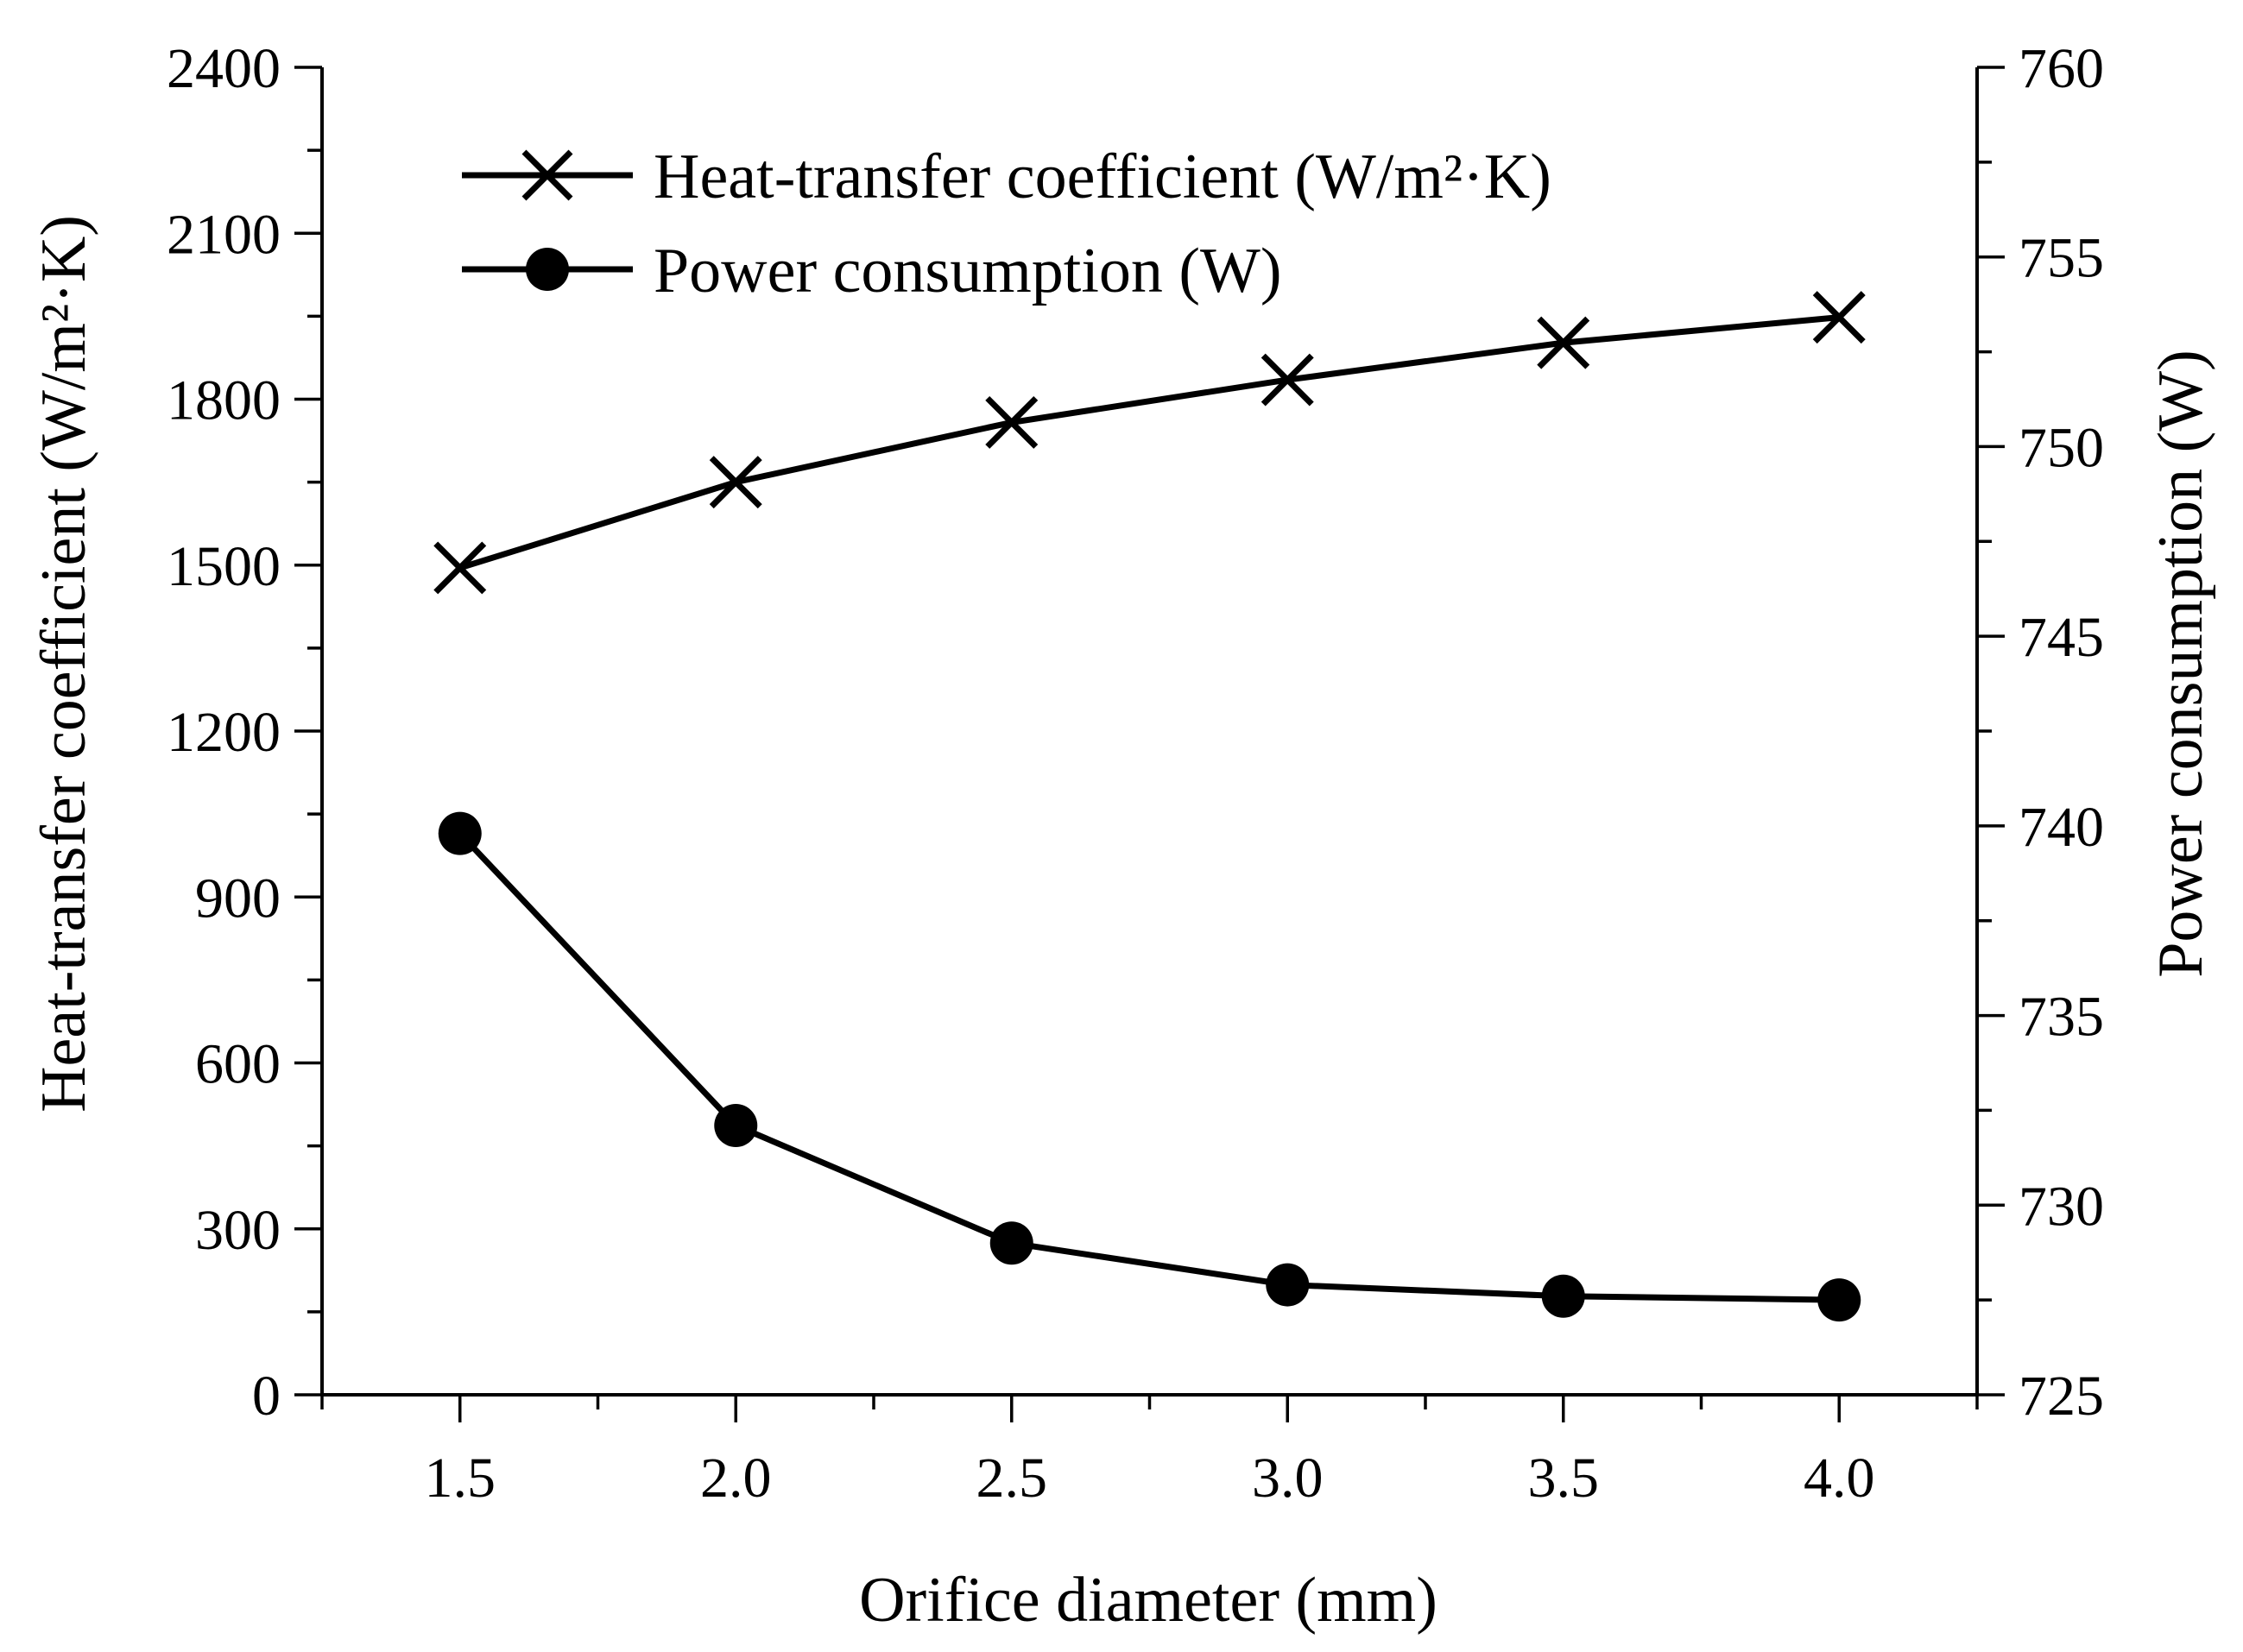  What do you see at coordinates (2040, 732) in the screenshot?
I see `right-y-axis-ticks: 725 730 735 740 745 750 755 760` at bounding box center [2040, 732].